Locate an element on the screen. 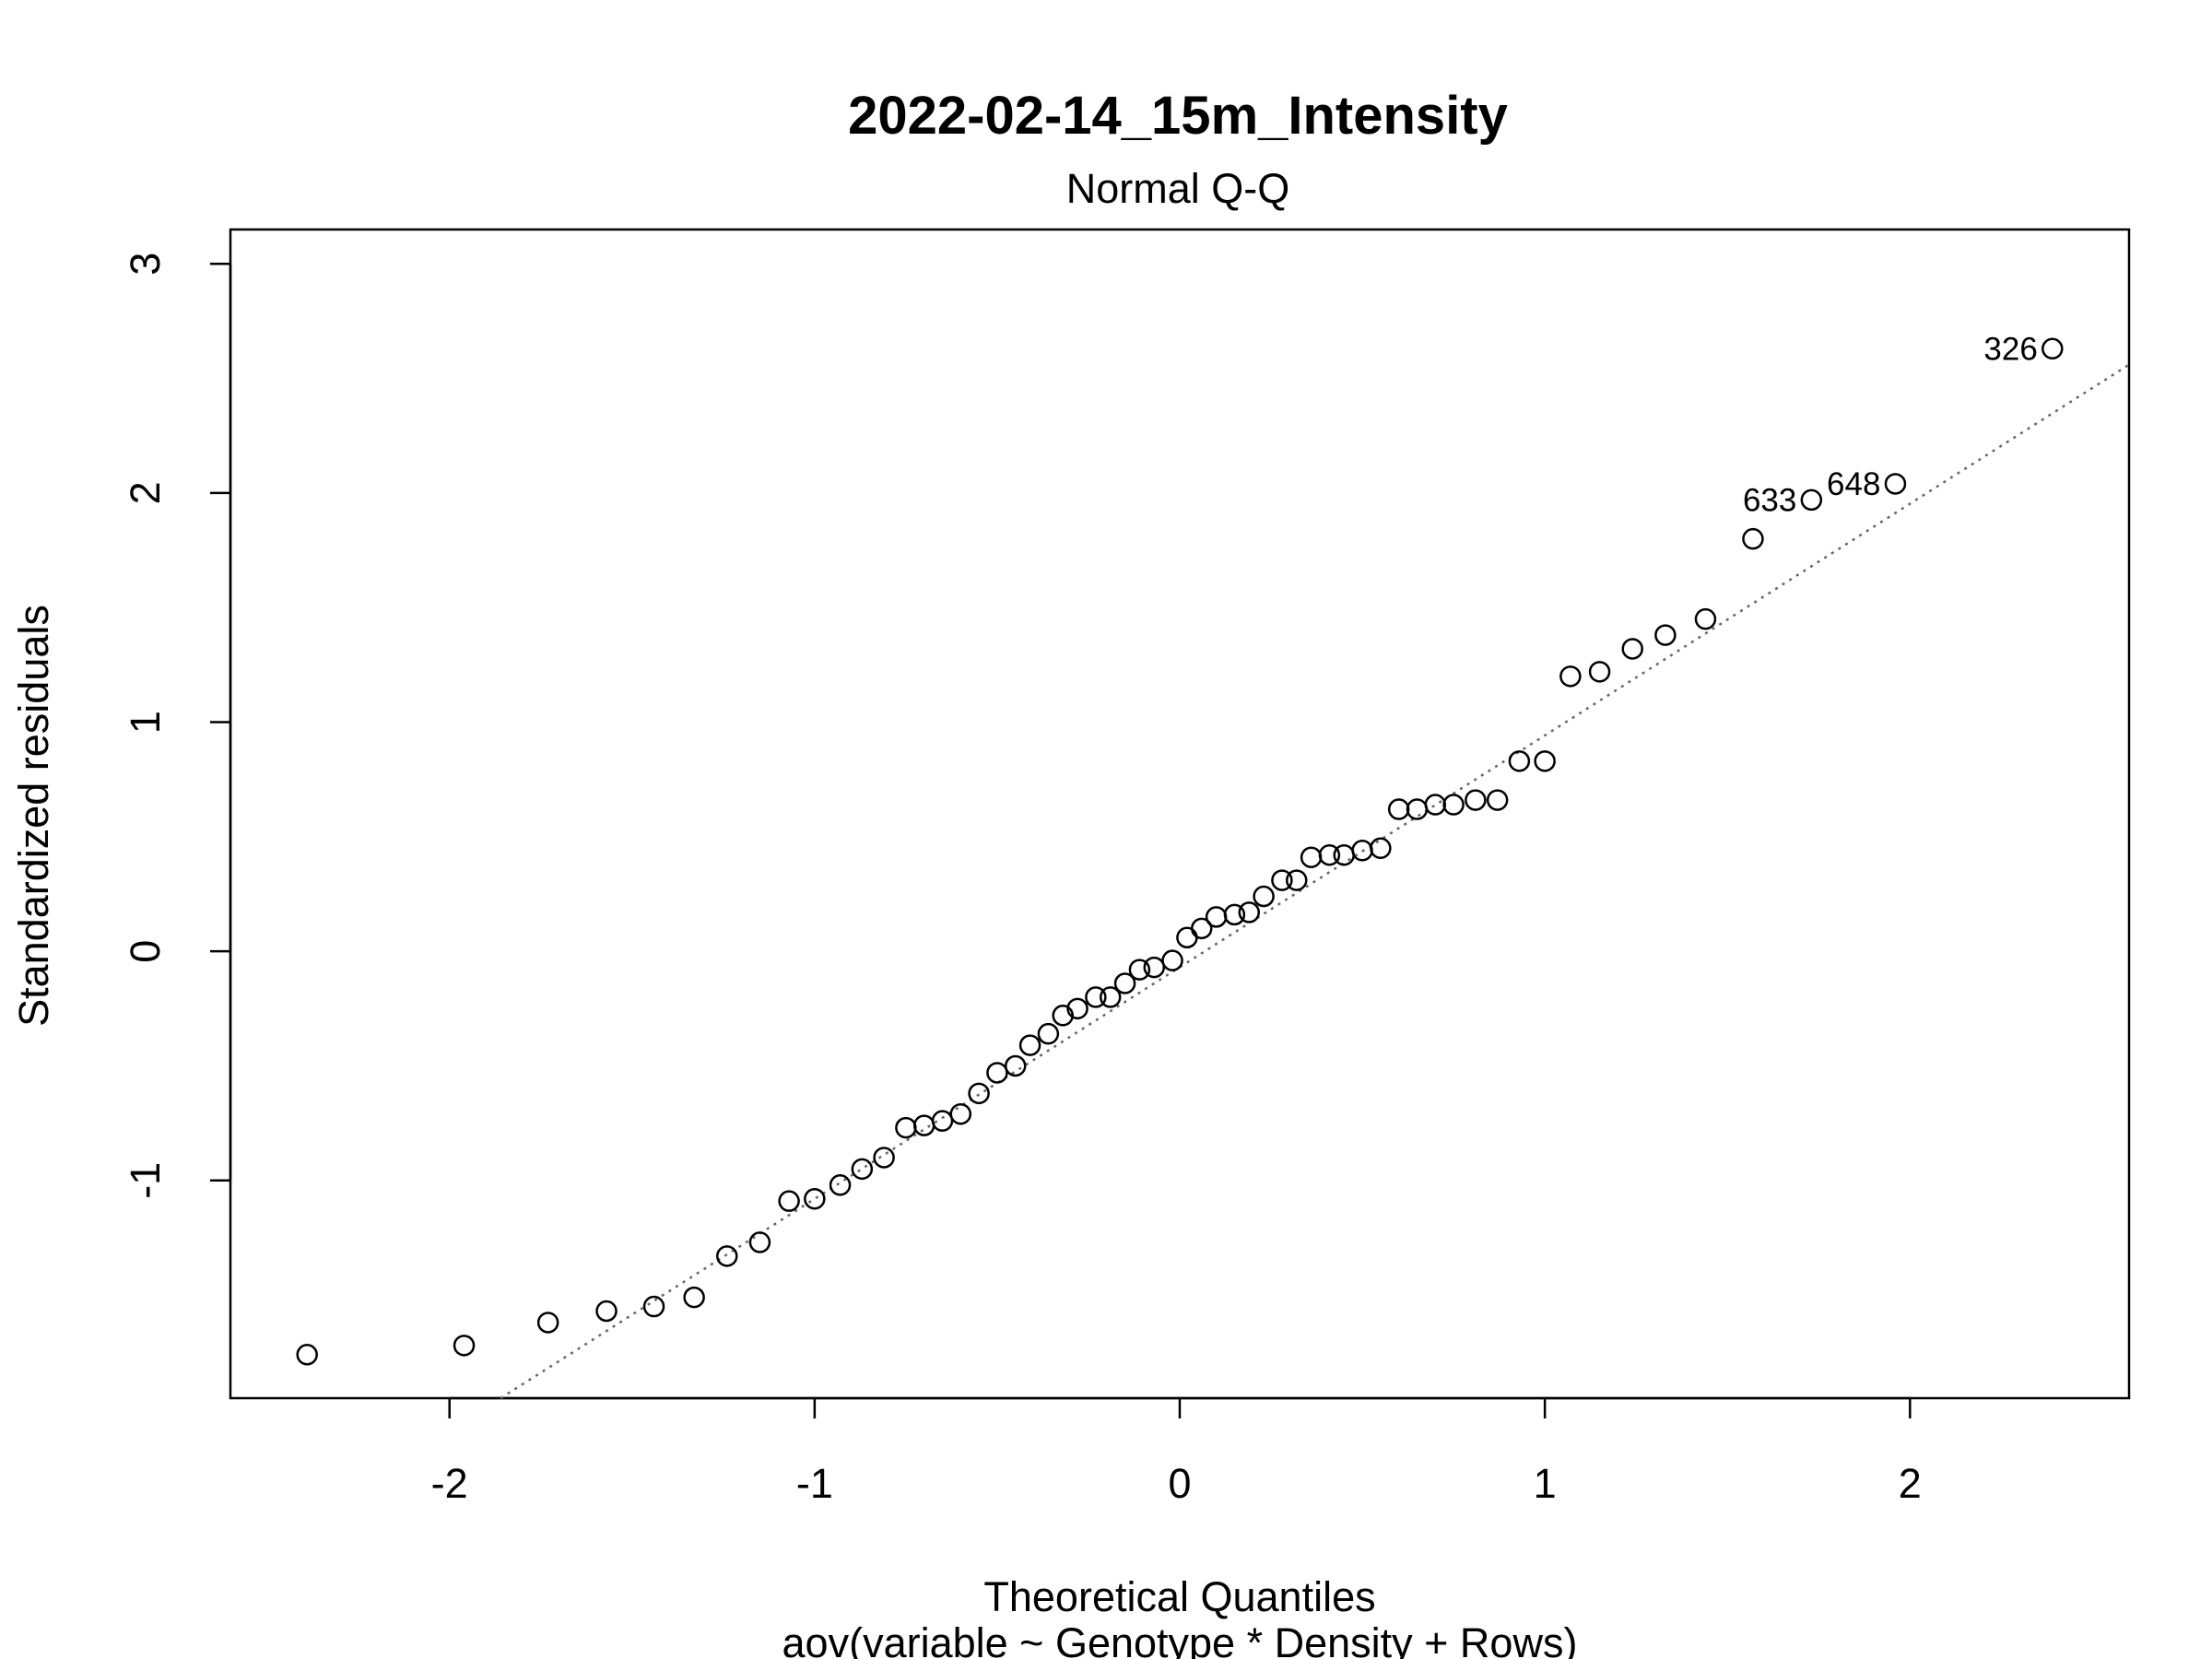  y-tick-label: 3 is located at coordinates (145, 264).